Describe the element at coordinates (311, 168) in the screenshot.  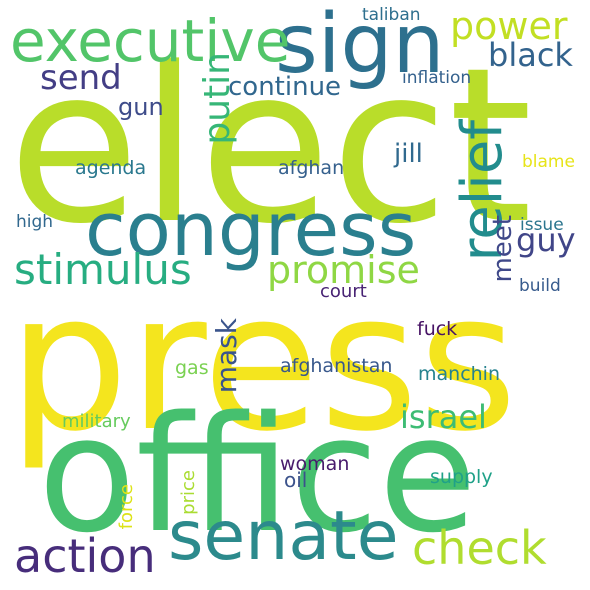
I see `word-afghan: afghan` at that location.